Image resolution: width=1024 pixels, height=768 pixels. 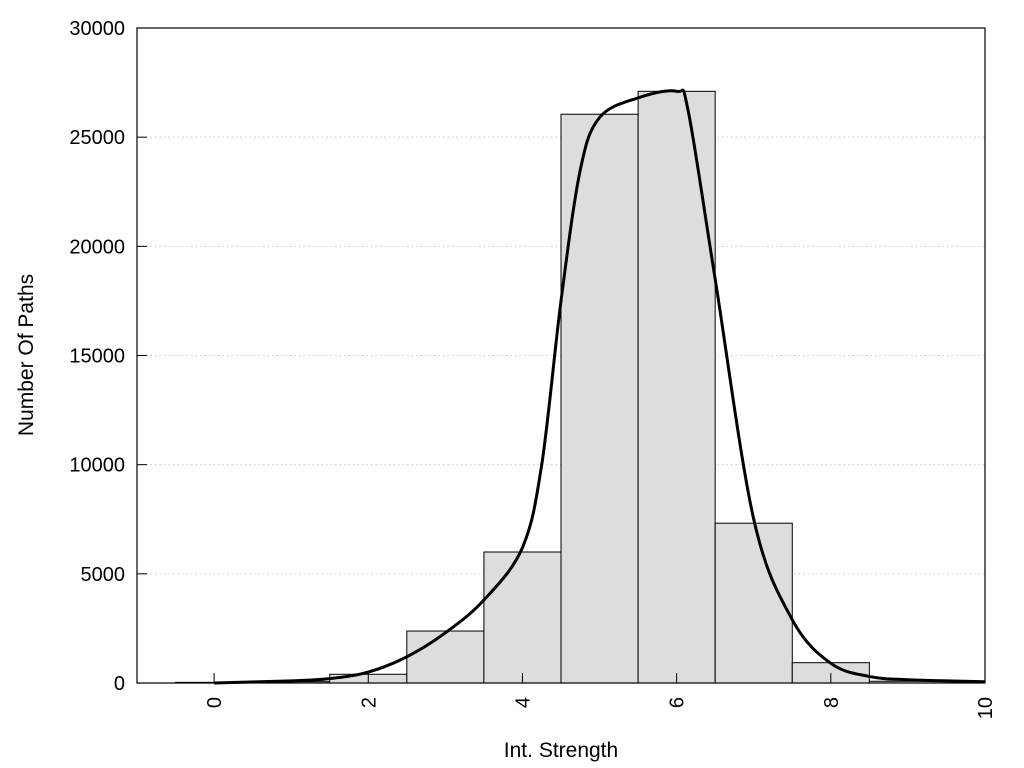 What do you see at coordinates (832, 702) in the screenshot?
I see `x-tick-label: 8` at bounding box center [832, 702].